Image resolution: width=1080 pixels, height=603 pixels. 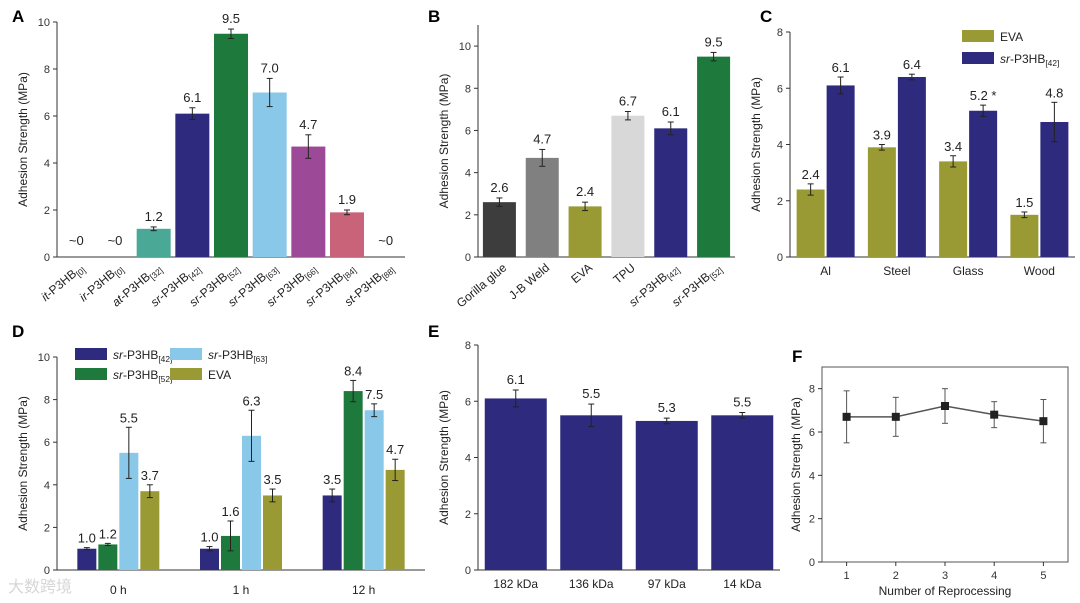 I want to click on x-tick-label: J-B Weld, so click(x=529, y=282).